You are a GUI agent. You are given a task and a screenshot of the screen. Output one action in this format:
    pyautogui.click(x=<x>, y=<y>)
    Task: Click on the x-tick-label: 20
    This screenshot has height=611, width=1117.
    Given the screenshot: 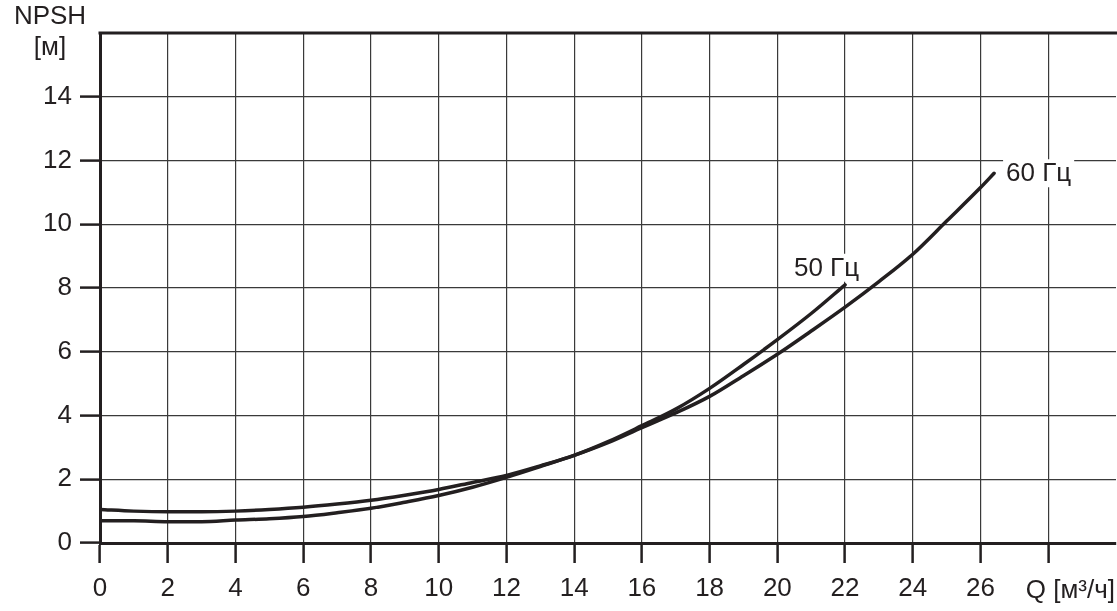 What is the action you would take?
    pyautogui.click(x=777, y=586)
    